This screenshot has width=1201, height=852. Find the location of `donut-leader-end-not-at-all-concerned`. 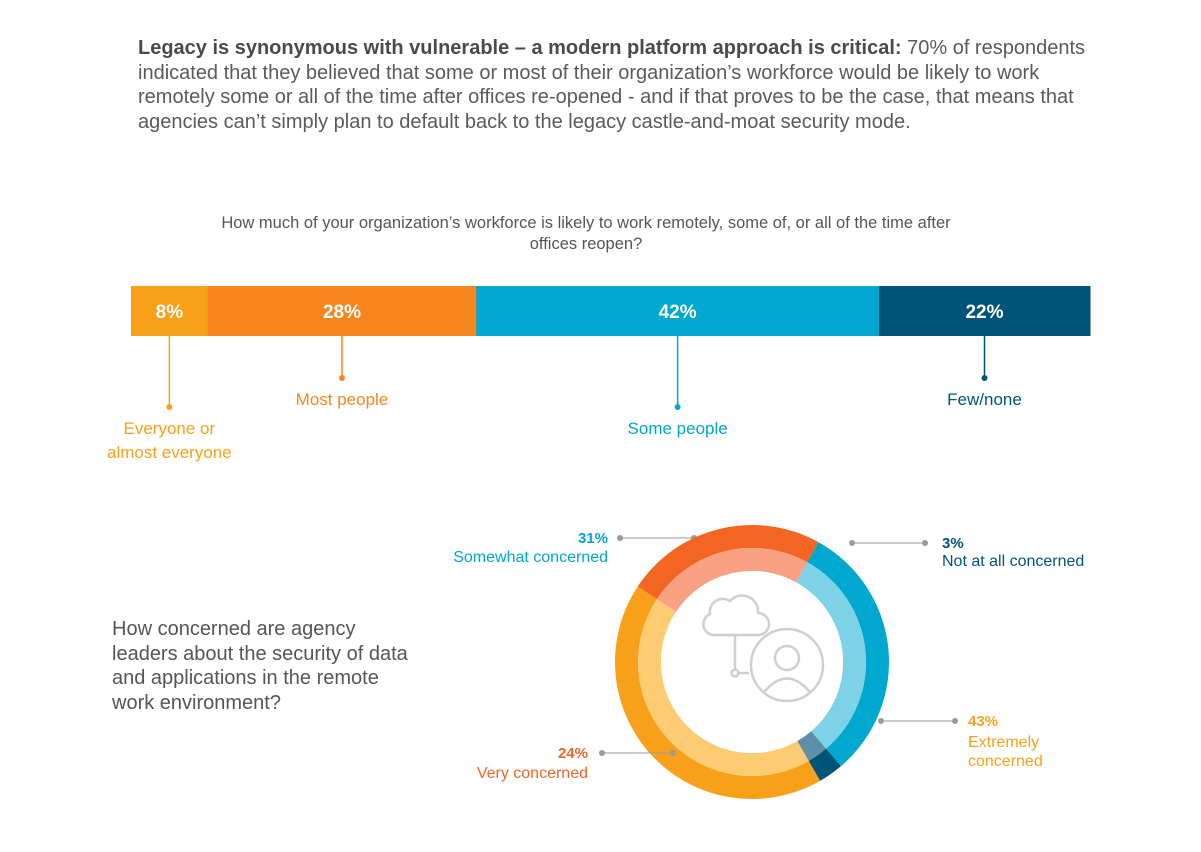

donut-leader-end-not-at-all-concerned is located at coordinates (925, 543).